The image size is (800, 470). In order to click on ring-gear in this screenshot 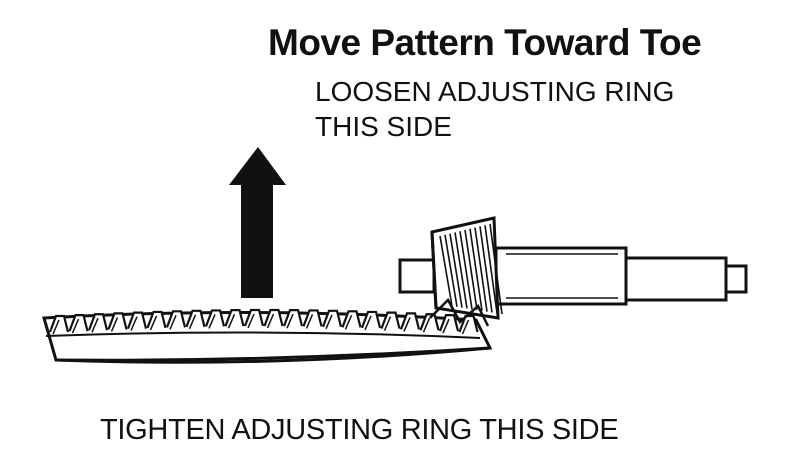, I will do `click(267, 336)`.